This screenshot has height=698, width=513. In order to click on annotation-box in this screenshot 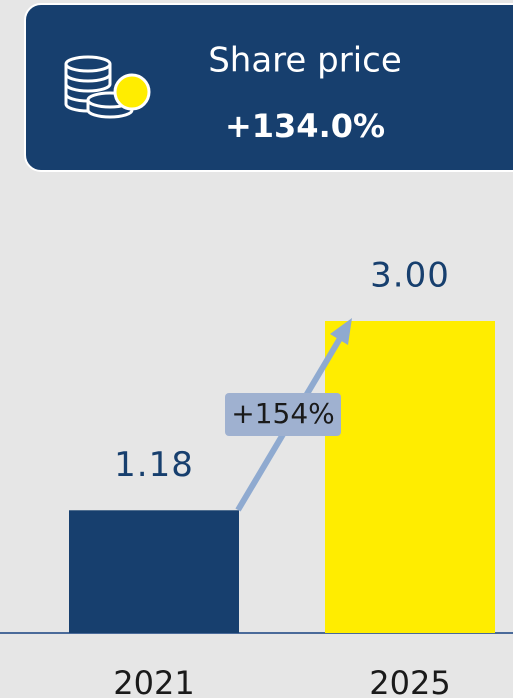, I will do `click(283, 414)`.